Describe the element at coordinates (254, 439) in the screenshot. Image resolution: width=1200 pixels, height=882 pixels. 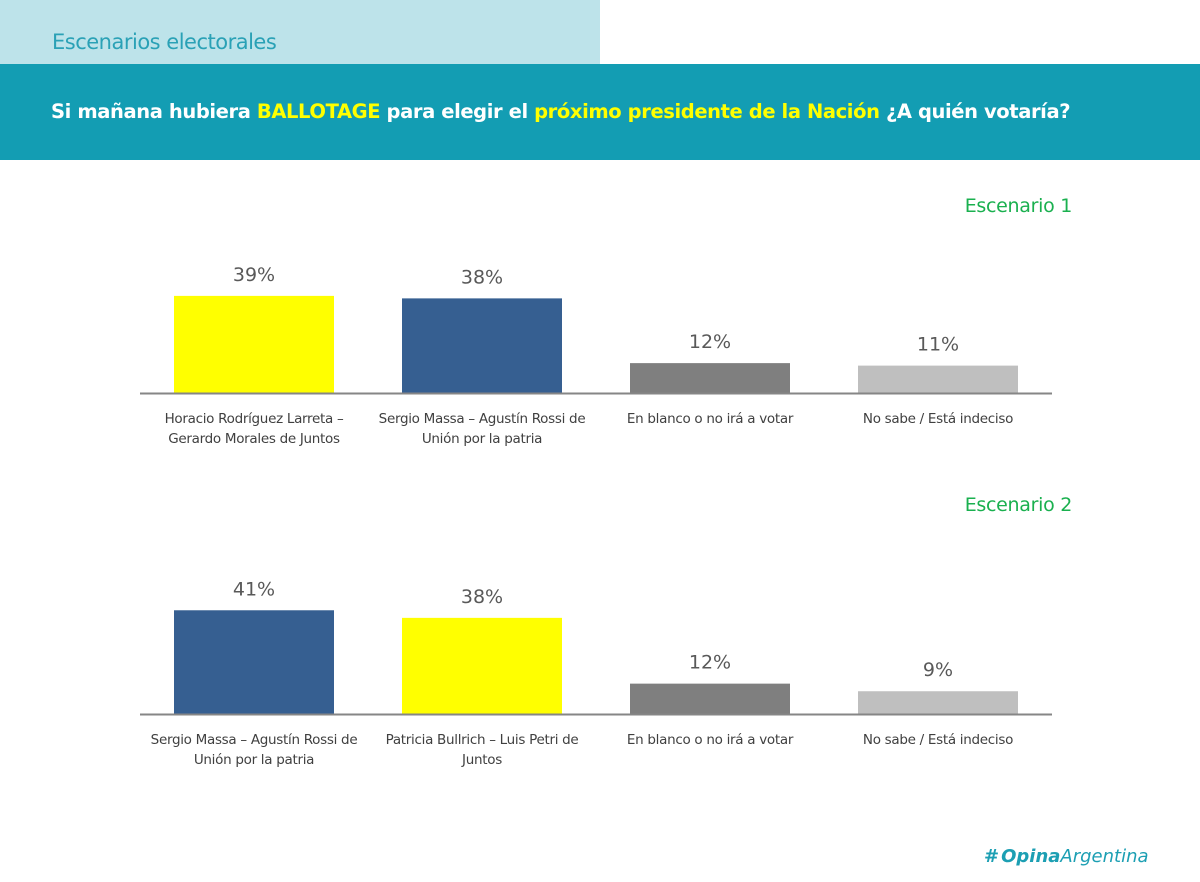
I see `category-label: Gerardo Morales de Juntos` at that location.